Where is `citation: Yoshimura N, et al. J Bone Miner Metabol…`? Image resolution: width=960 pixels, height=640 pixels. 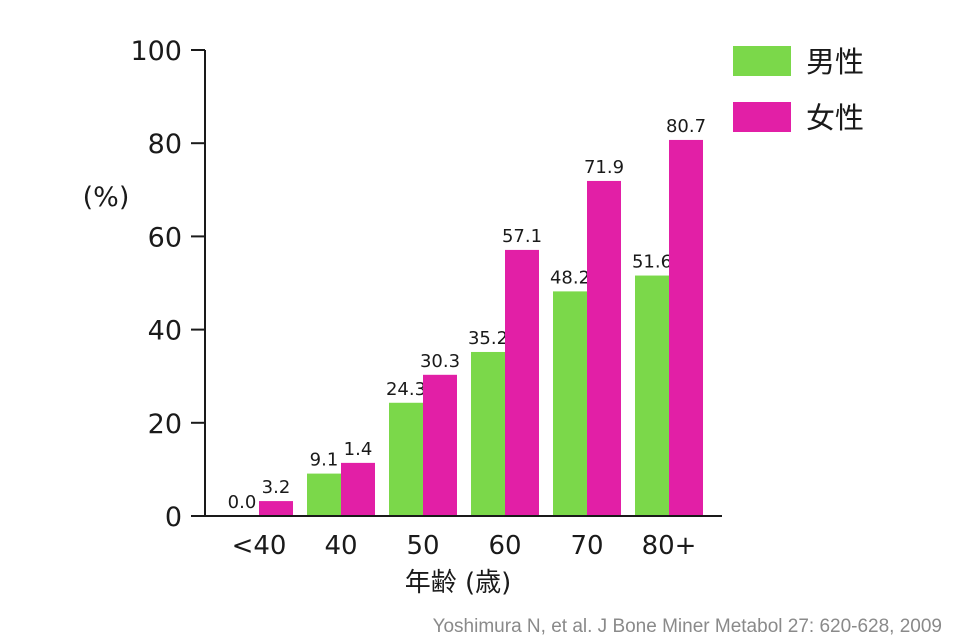
citation: Yoshimura N, et al. J Bone Miner Metabol… is located at coordinates (687, 626).